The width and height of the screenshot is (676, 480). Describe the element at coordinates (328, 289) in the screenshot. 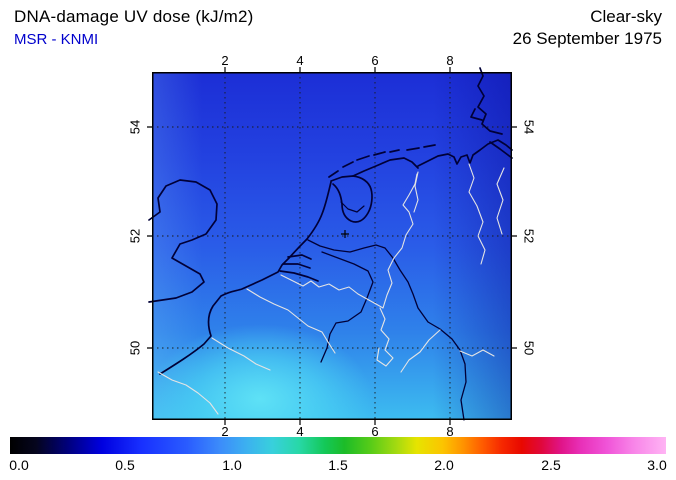

I see `border-belgium-netherlands` at that location.